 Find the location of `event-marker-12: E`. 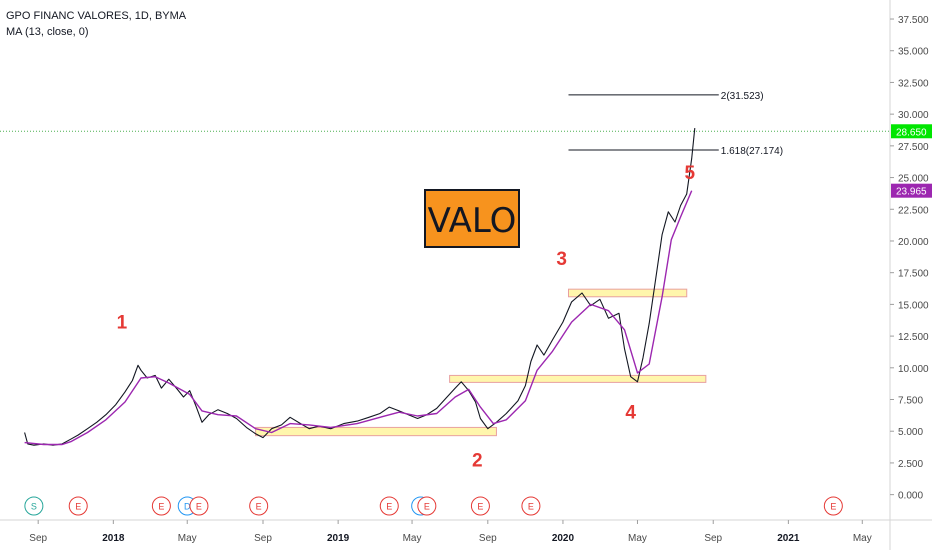

event-marker-12: E is located at coordinates (833, 506).